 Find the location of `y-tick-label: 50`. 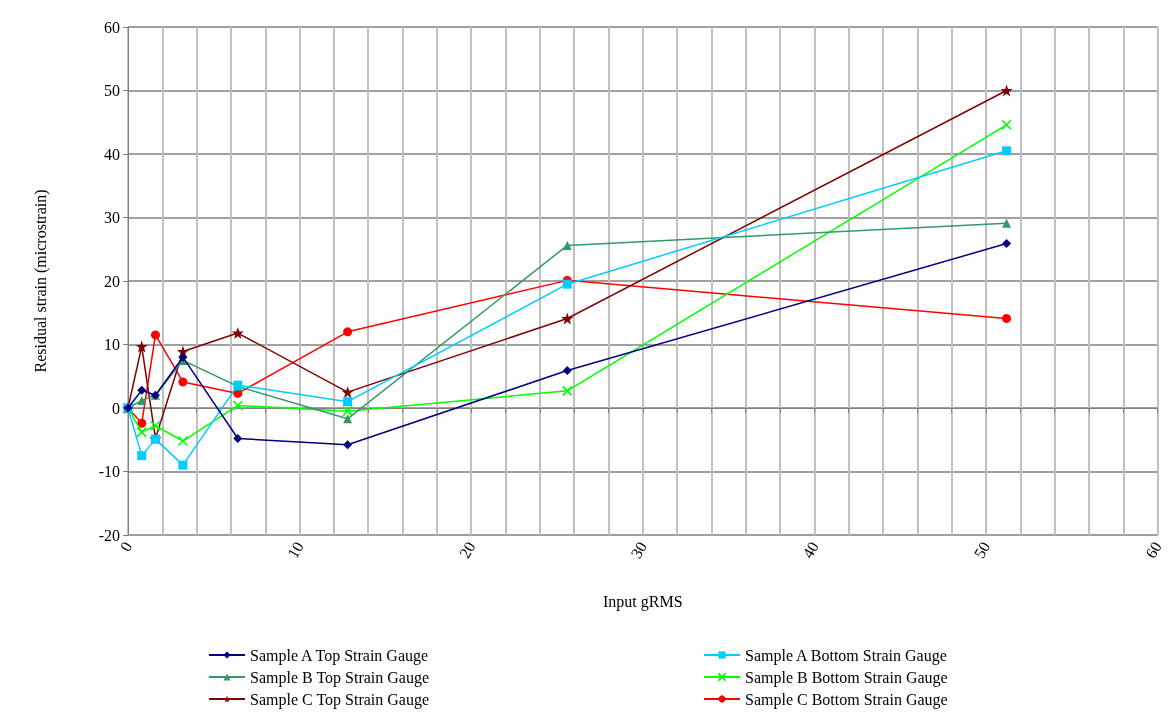

y-tick-label: 50 is located at coordinates (112, 90).